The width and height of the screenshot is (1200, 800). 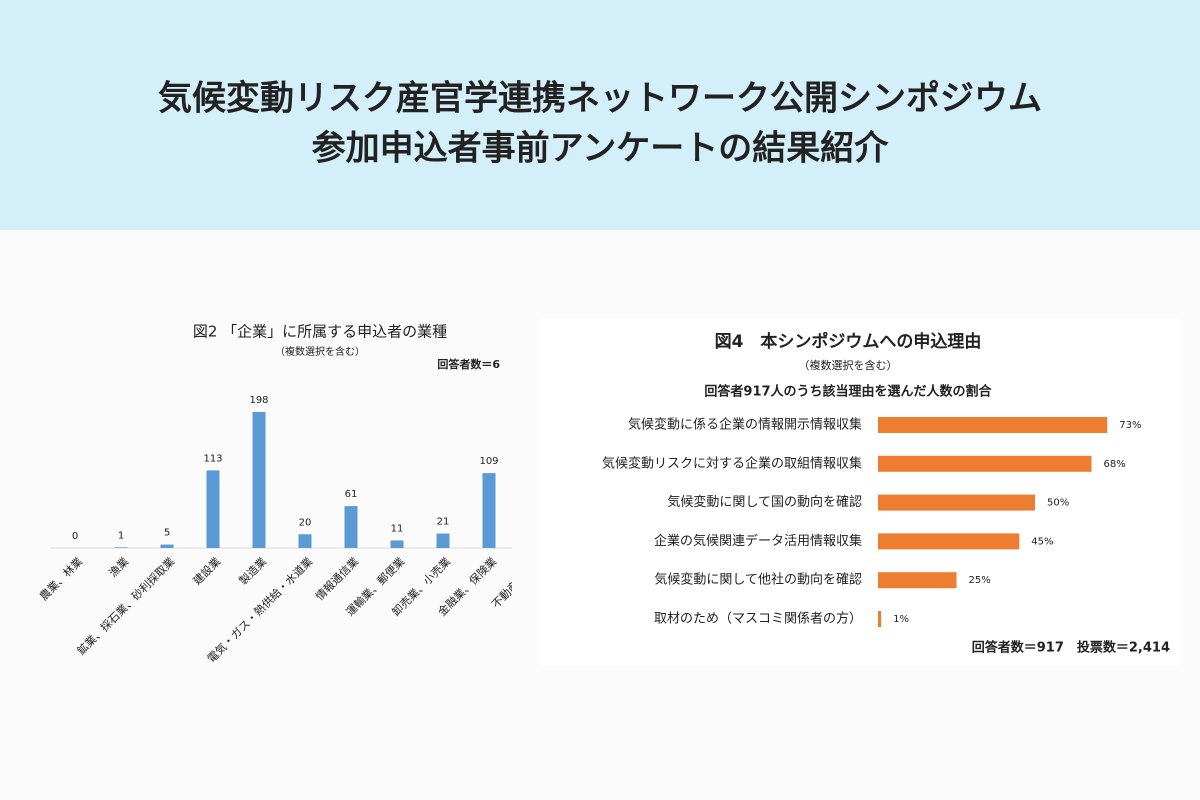 I want to click on y-tick-label: 気候変動に関して他社の動向を確認, so click(x=758, y=580).